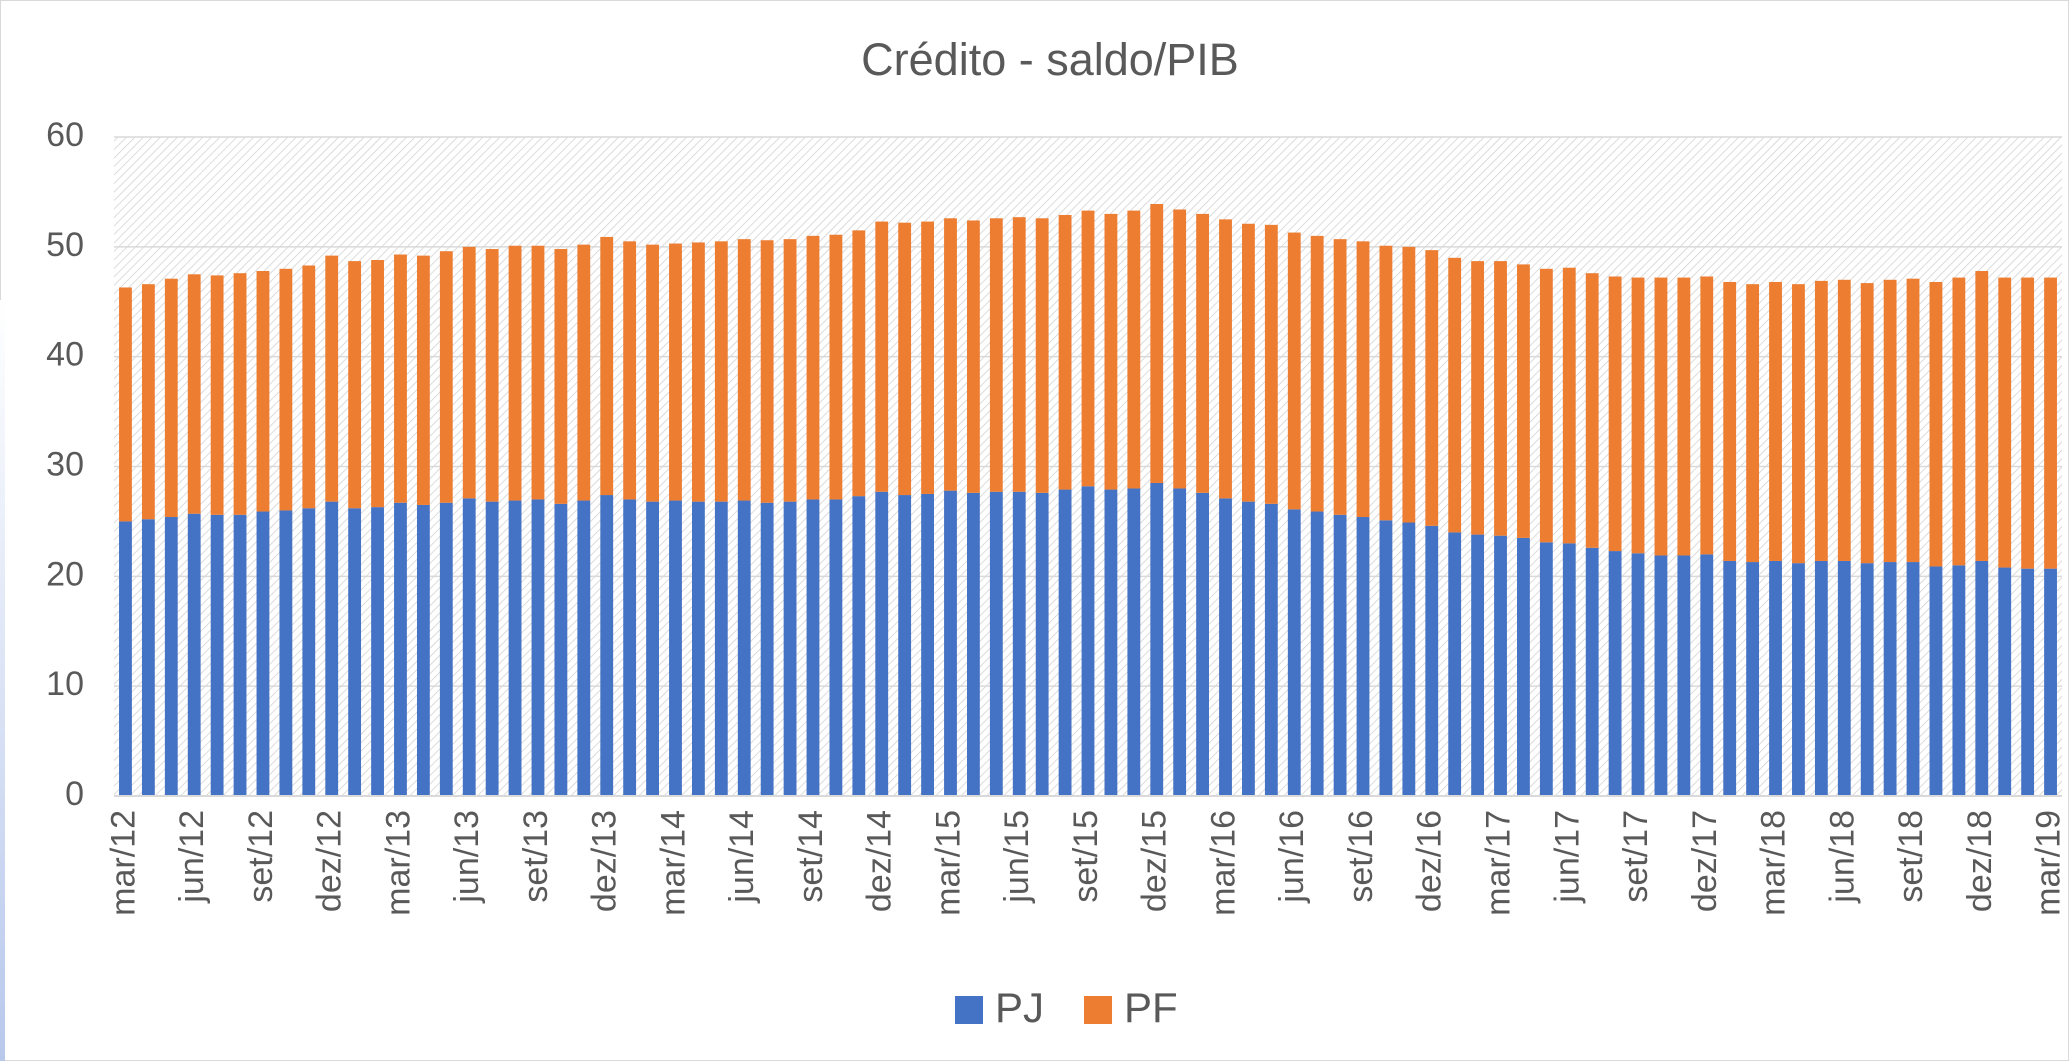 Image resolution: width=2069 pixels, height=1061 pixels. I want to click on x-tick-label: mar/13, so click(398, 863).